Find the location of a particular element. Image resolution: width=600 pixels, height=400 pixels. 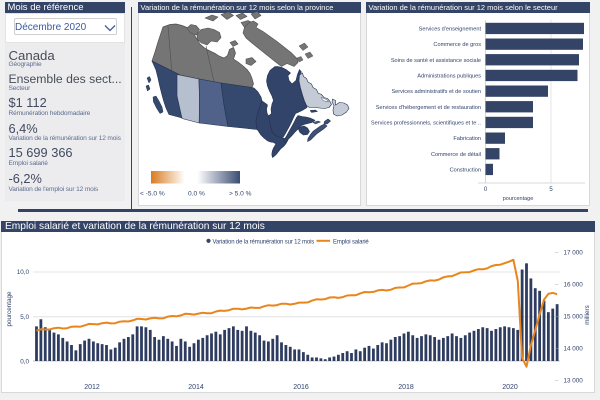

svg-text: 5,0 is located at coordinates (24, 317).